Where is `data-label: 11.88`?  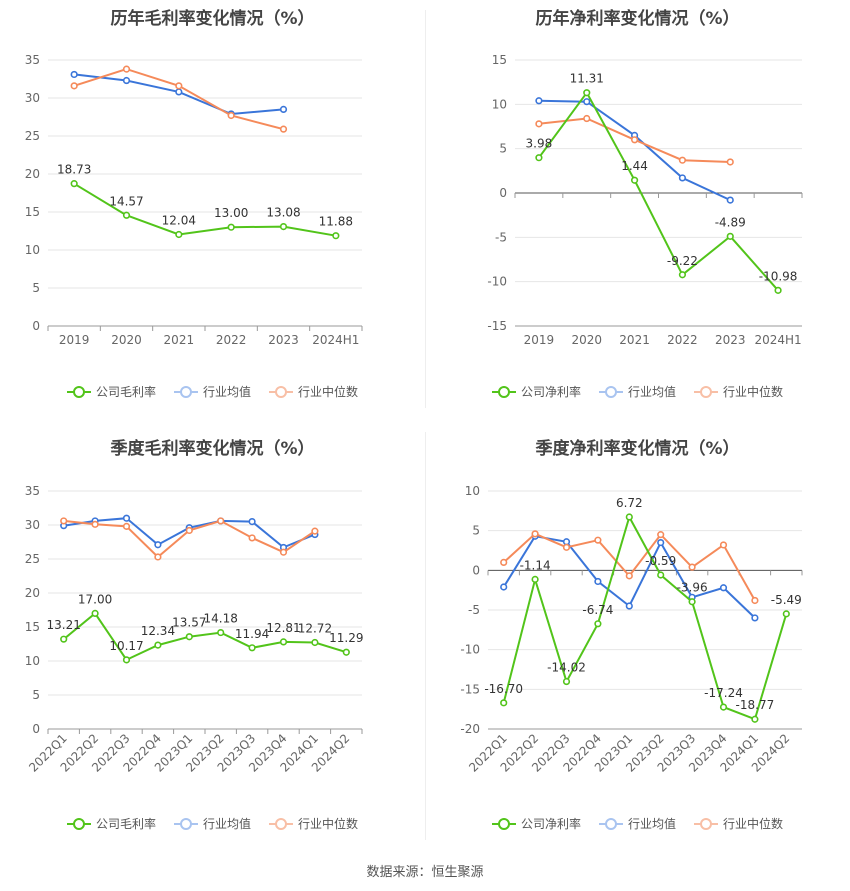 data-label: 11.88 is located at coordinates (336, 222).